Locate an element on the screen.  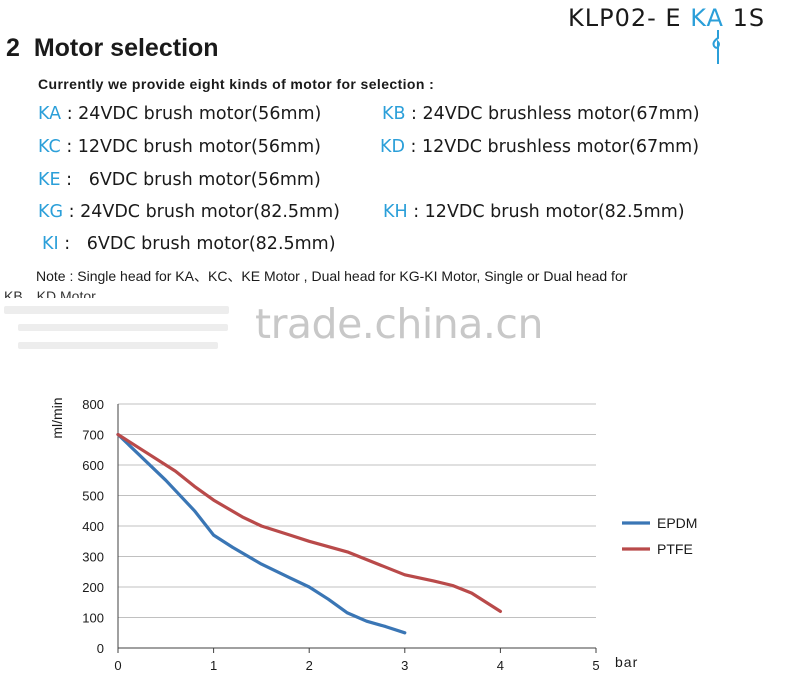
x-tick-label: 3 is located at coordinates (404, 665).